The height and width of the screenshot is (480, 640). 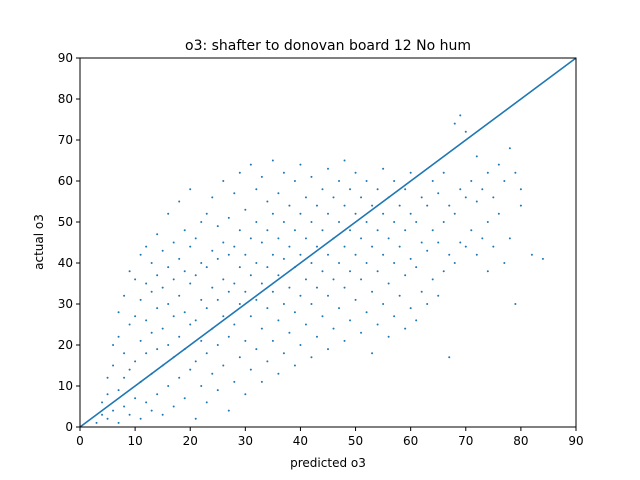 I want to click on y-tick-label: 0, so click(x=69, y=427).